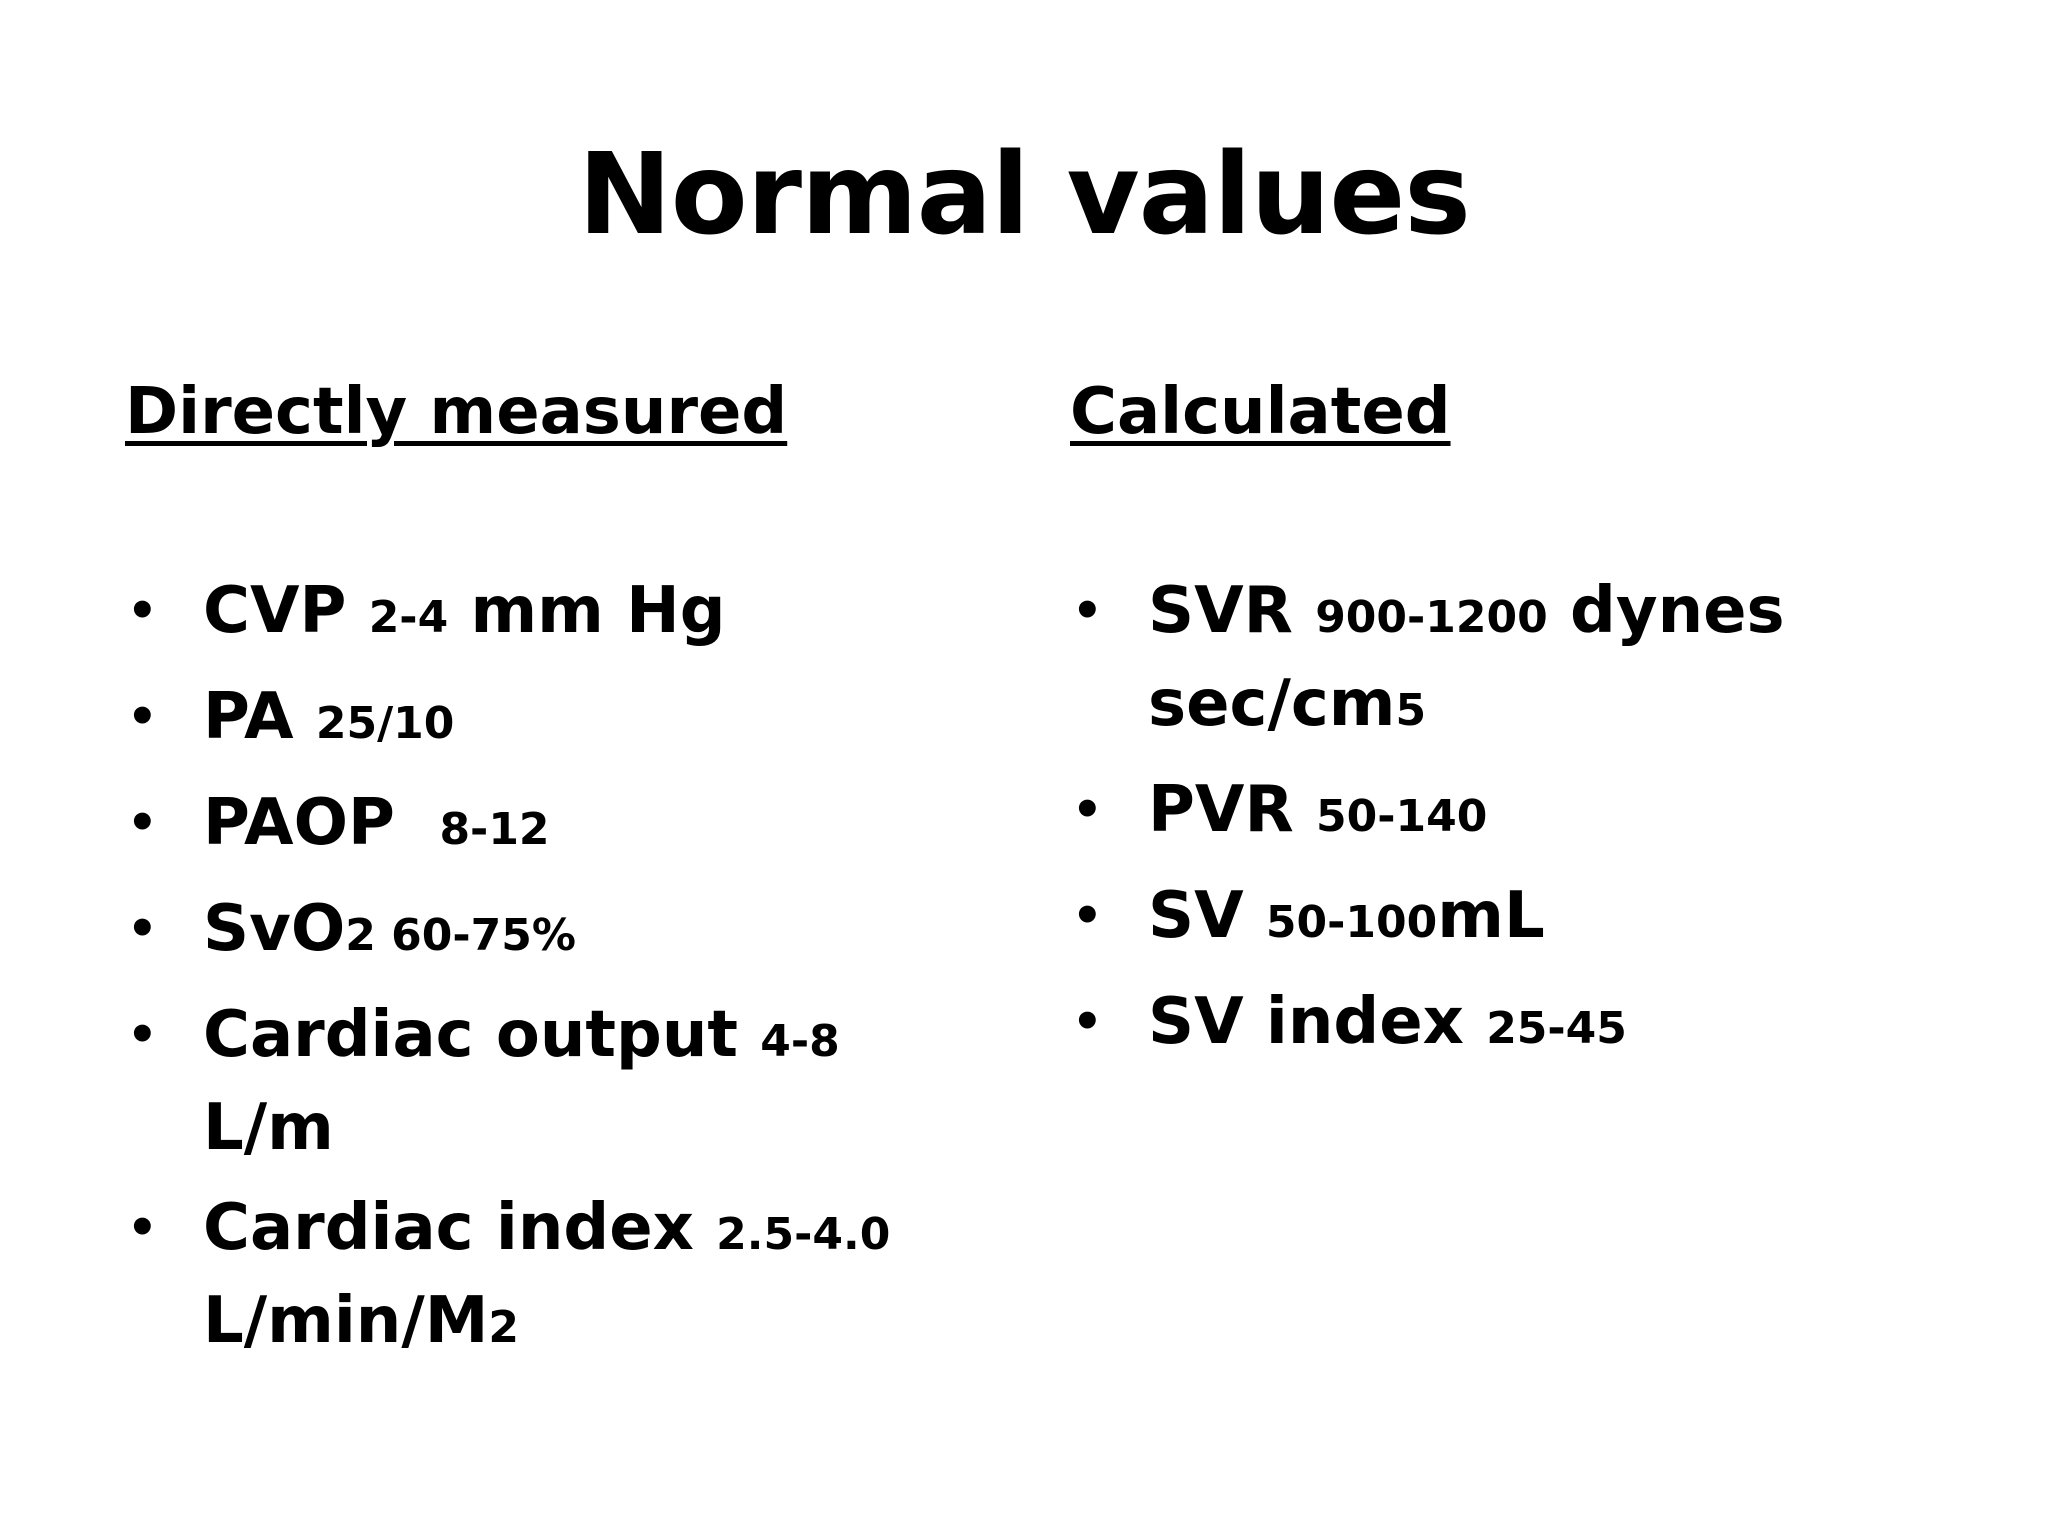 The width and height of the screenshot is (2048, 1536). Describe the element at coordinates (274, 929) in the screenshot. I see `item-label: SvO` at that location.